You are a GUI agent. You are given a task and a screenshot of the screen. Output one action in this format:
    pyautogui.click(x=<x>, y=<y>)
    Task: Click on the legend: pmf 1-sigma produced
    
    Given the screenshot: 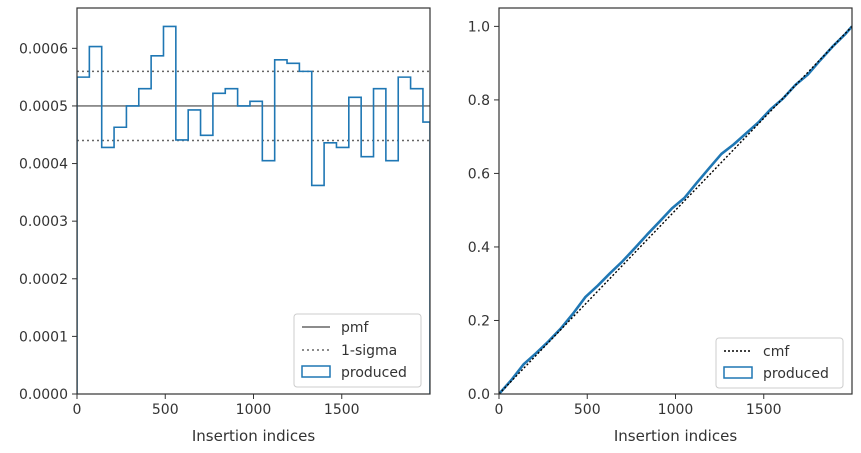 What is the action you would take?
    pyautogui.click(x=357, y=350)
    